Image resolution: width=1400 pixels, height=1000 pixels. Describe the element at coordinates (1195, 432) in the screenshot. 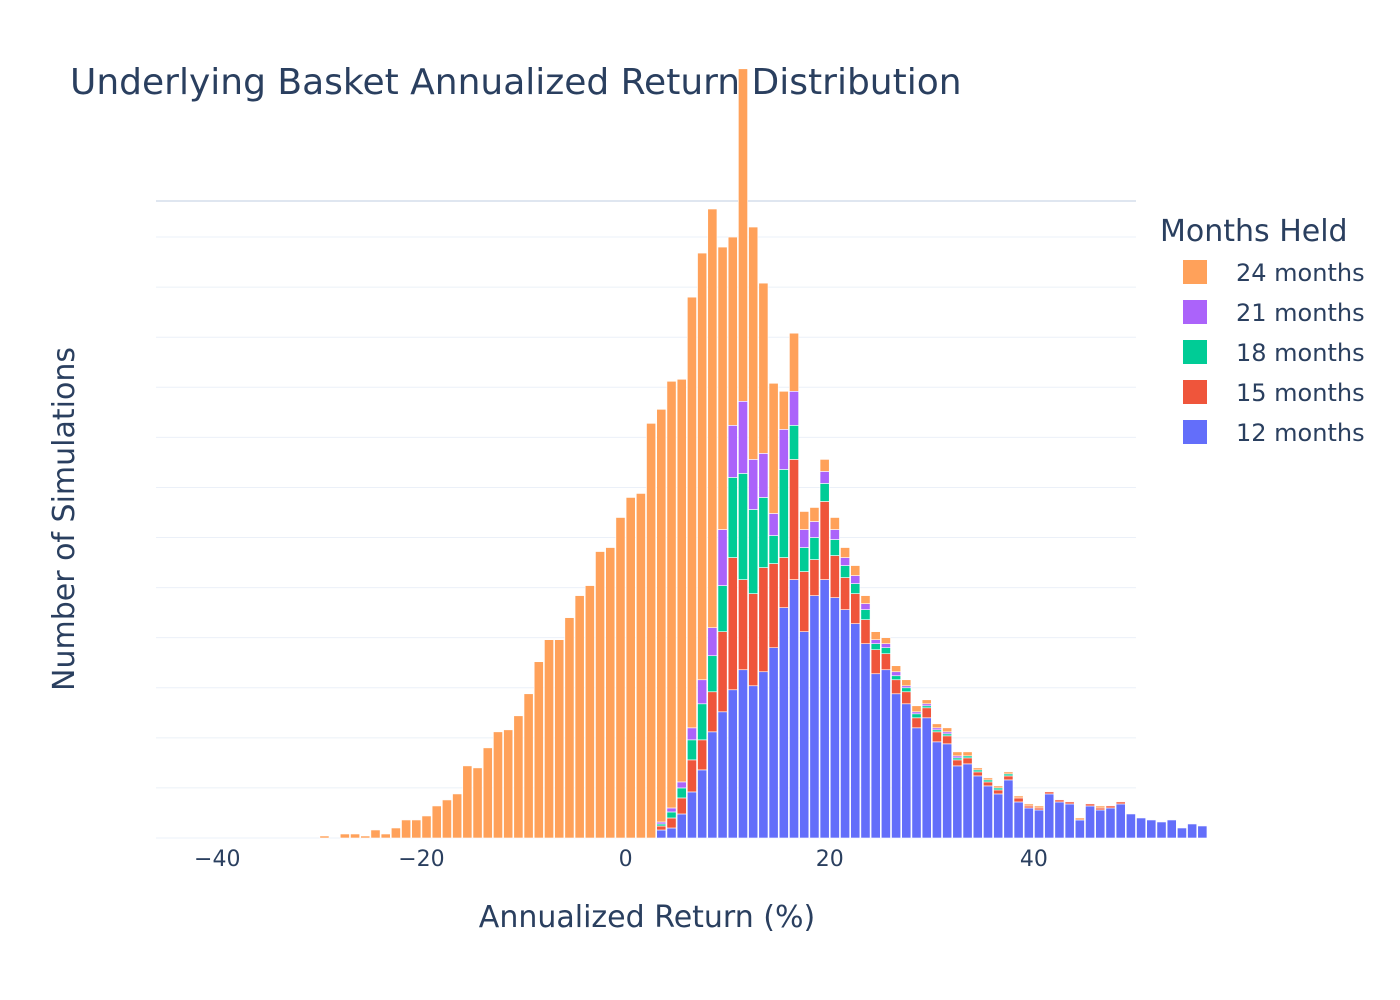

I see `legend-swatch-12-months` at that location.